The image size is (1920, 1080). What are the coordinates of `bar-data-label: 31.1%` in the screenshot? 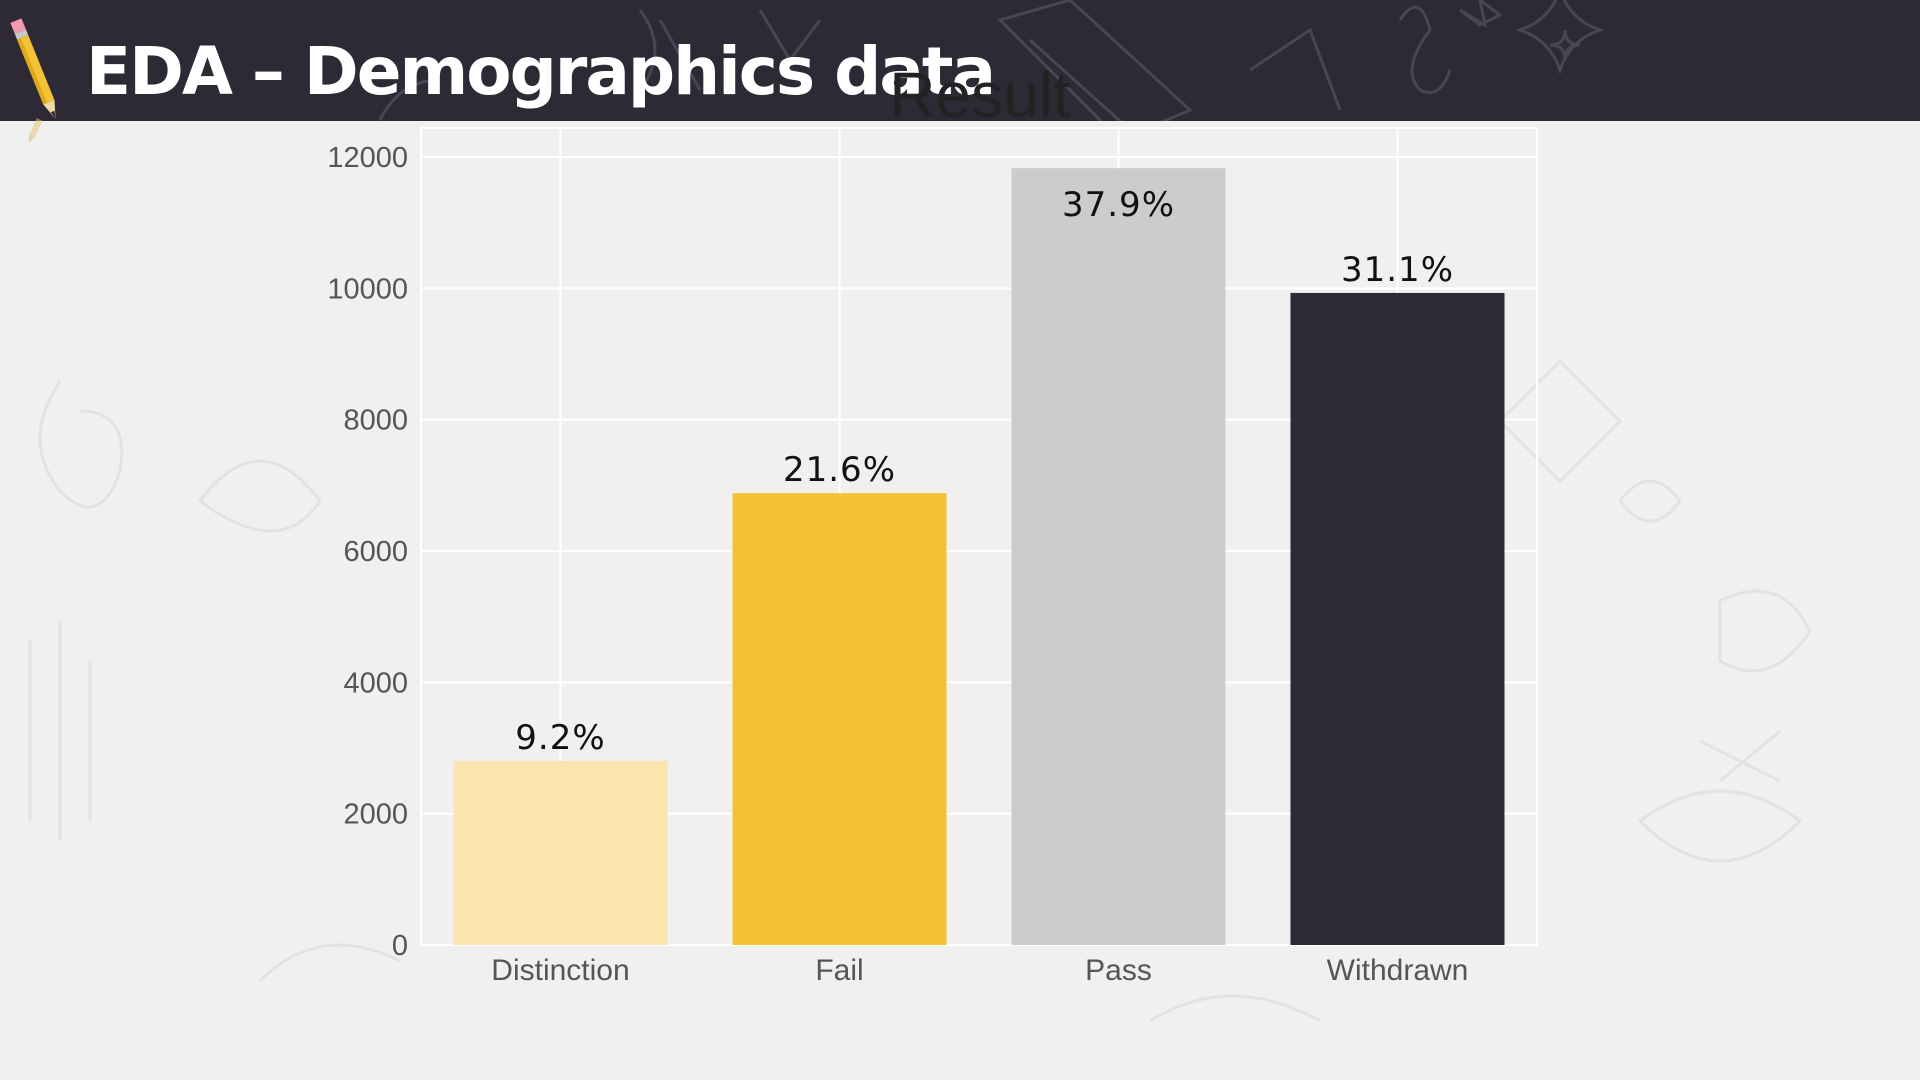 It's located at (1397, 270).